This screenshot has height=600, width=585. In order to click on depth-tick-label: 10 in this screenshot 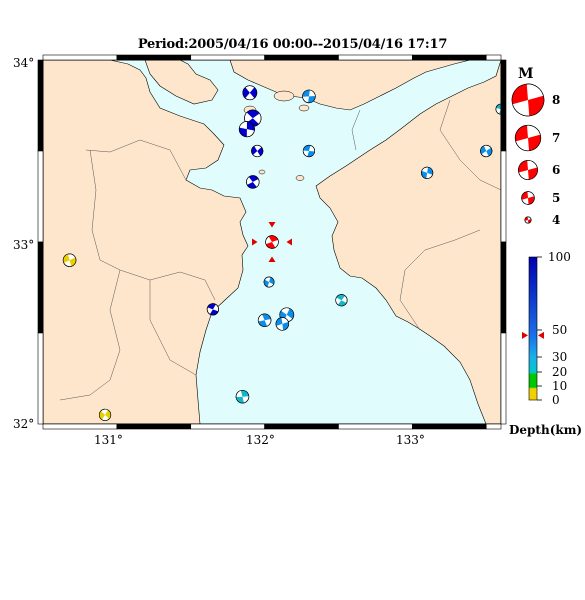, I will do `click(559, 386)`.